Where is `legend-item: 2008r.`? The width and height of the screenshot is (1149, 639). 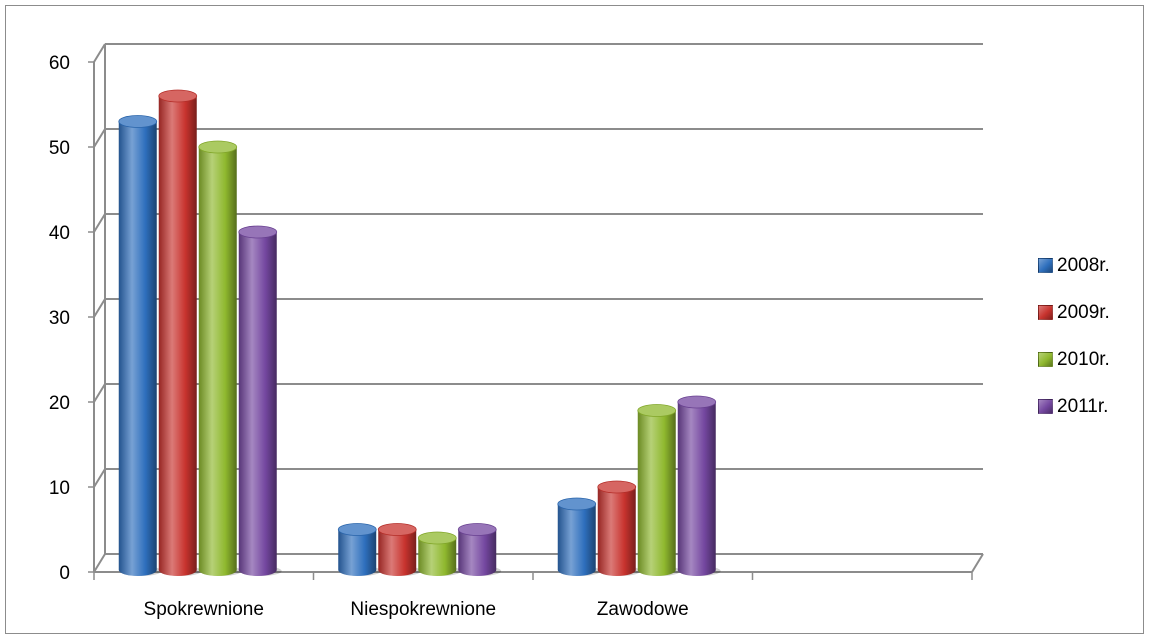 legend-item: 2008r. is located at coordinates (1093, 265).